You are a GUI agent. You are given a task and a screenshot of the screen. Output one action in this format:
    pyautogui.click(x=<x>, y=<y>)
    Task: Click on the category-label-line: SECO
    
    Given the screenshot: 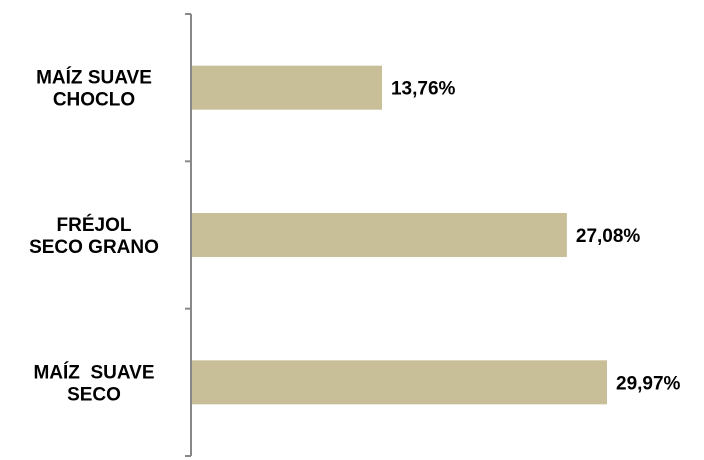 What is the action you would take?
    pyautogui.click(x=94, y=394)
    